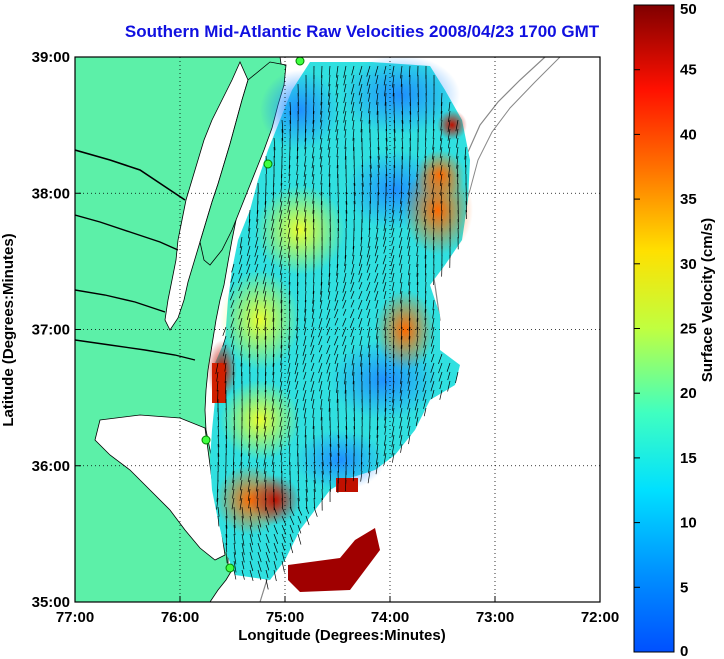  Describe the element at coordinates (51, 602) in the screenshot. I see `y-tick-label: 35:00` at that location.